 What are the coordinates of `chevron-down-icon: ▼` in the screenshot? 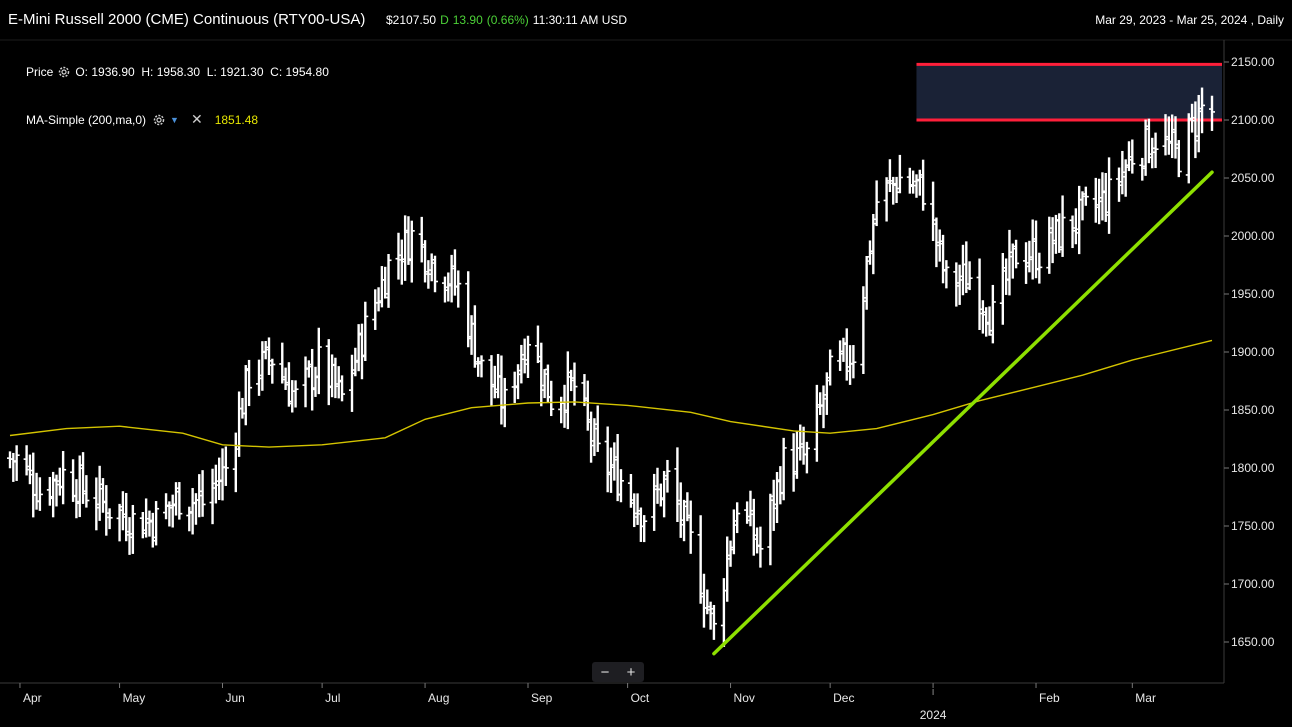 It's located at (174, 119).